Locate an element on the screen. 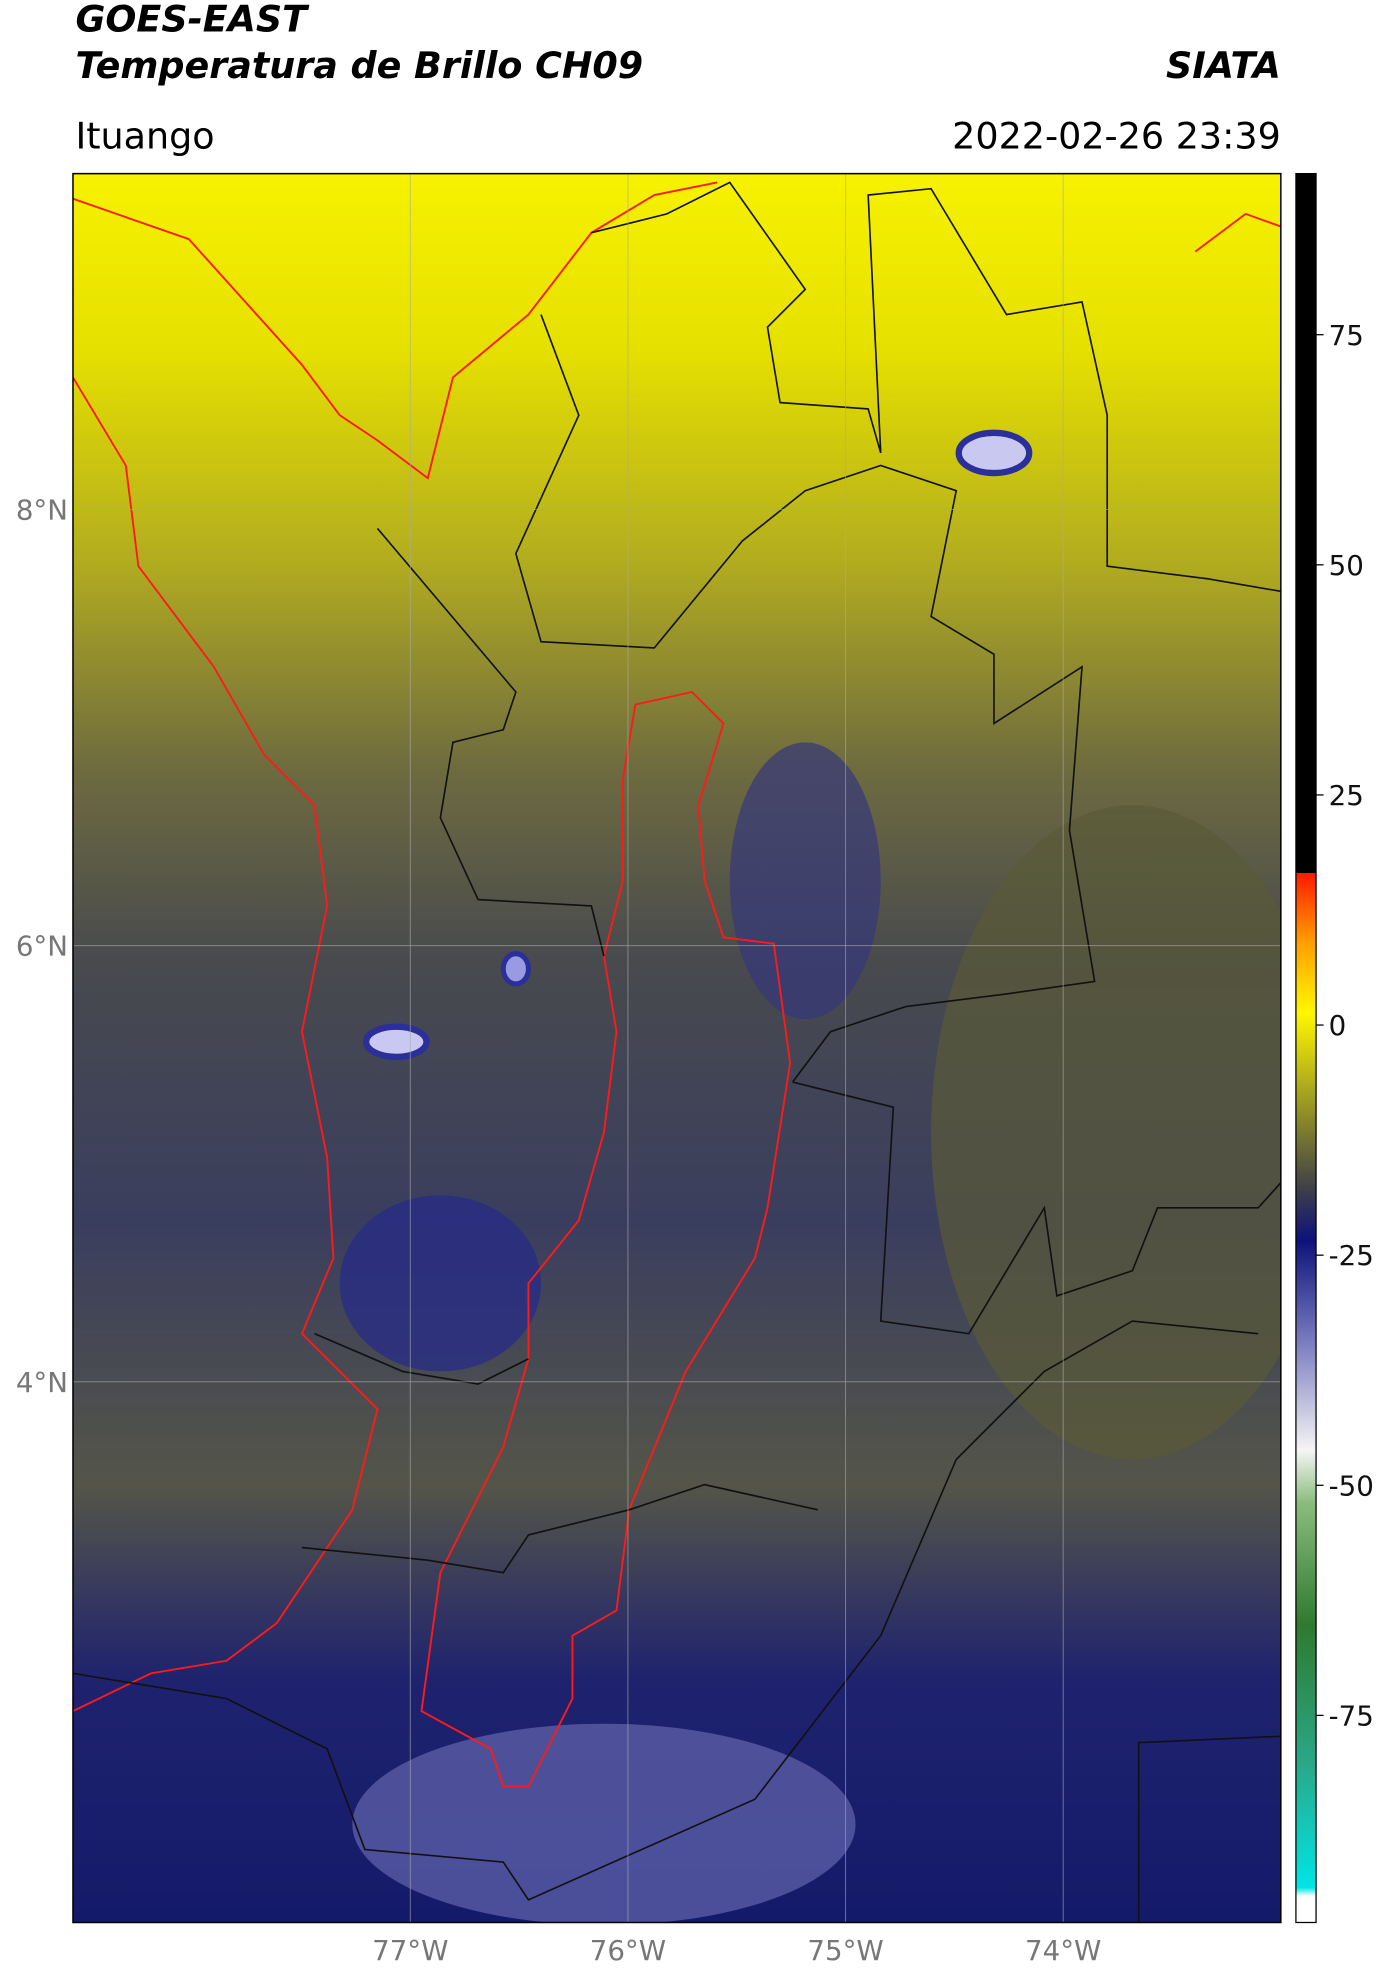  lat-tick-label: 4°N is located at coordinates (42, 1382).